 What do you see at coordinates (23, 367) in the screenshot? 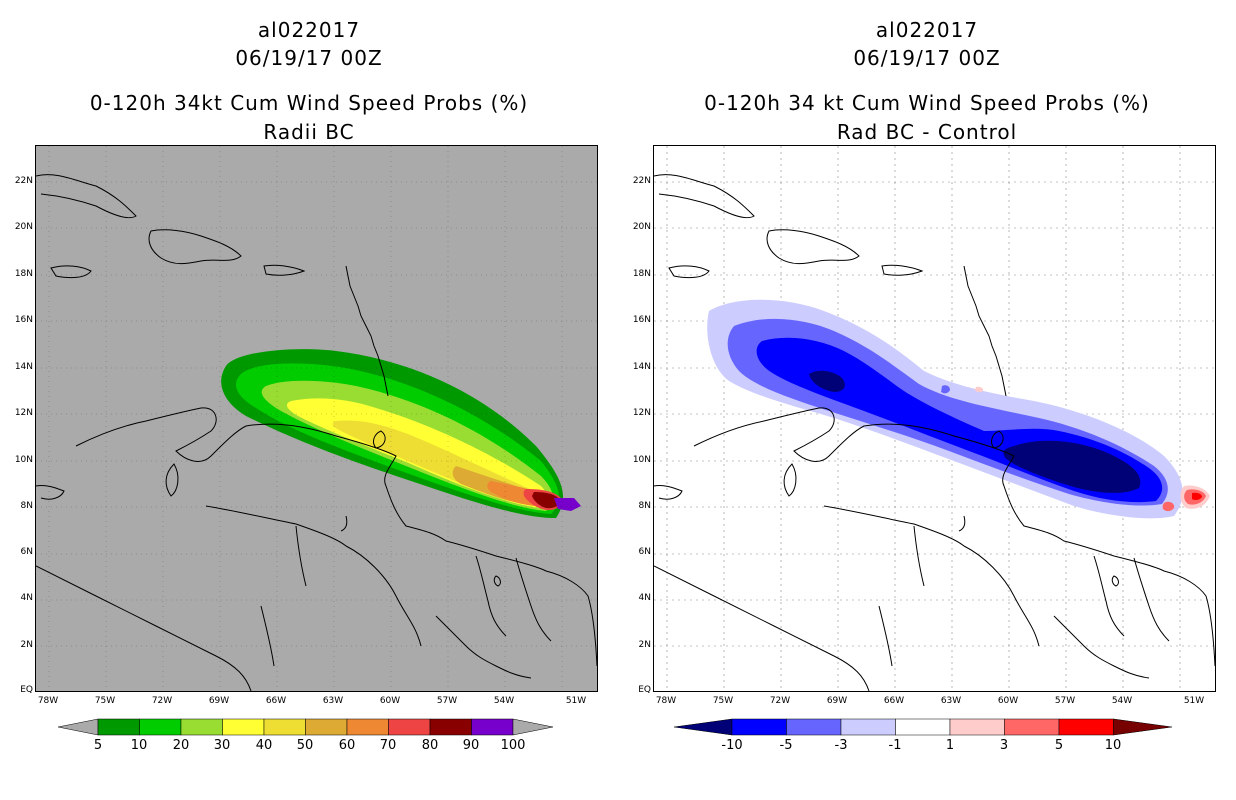
I see `left-lat-14n: 14N` at bounding box center [23, 367].